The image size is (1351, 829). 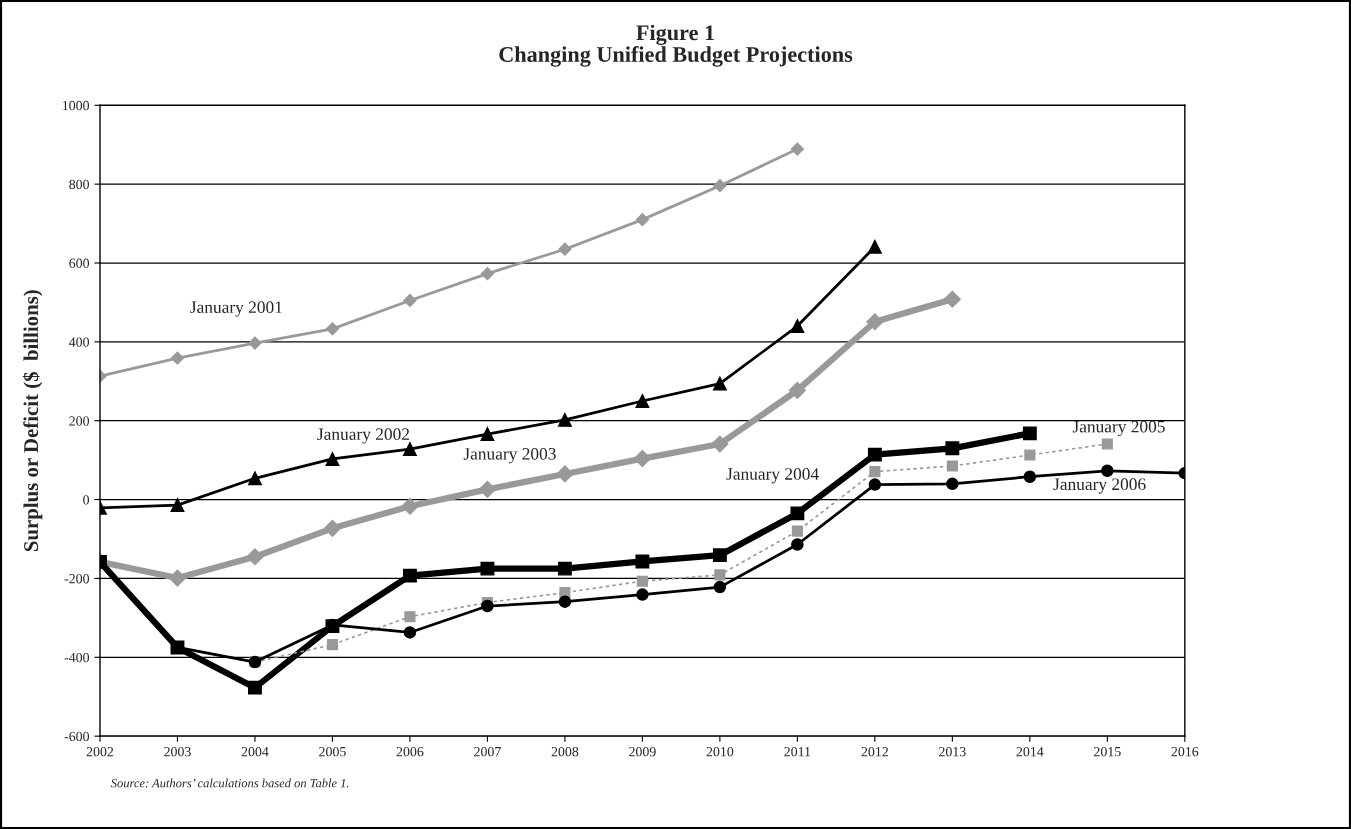 I want to click on y-tick-label: 600, so click(x=79, y=263).